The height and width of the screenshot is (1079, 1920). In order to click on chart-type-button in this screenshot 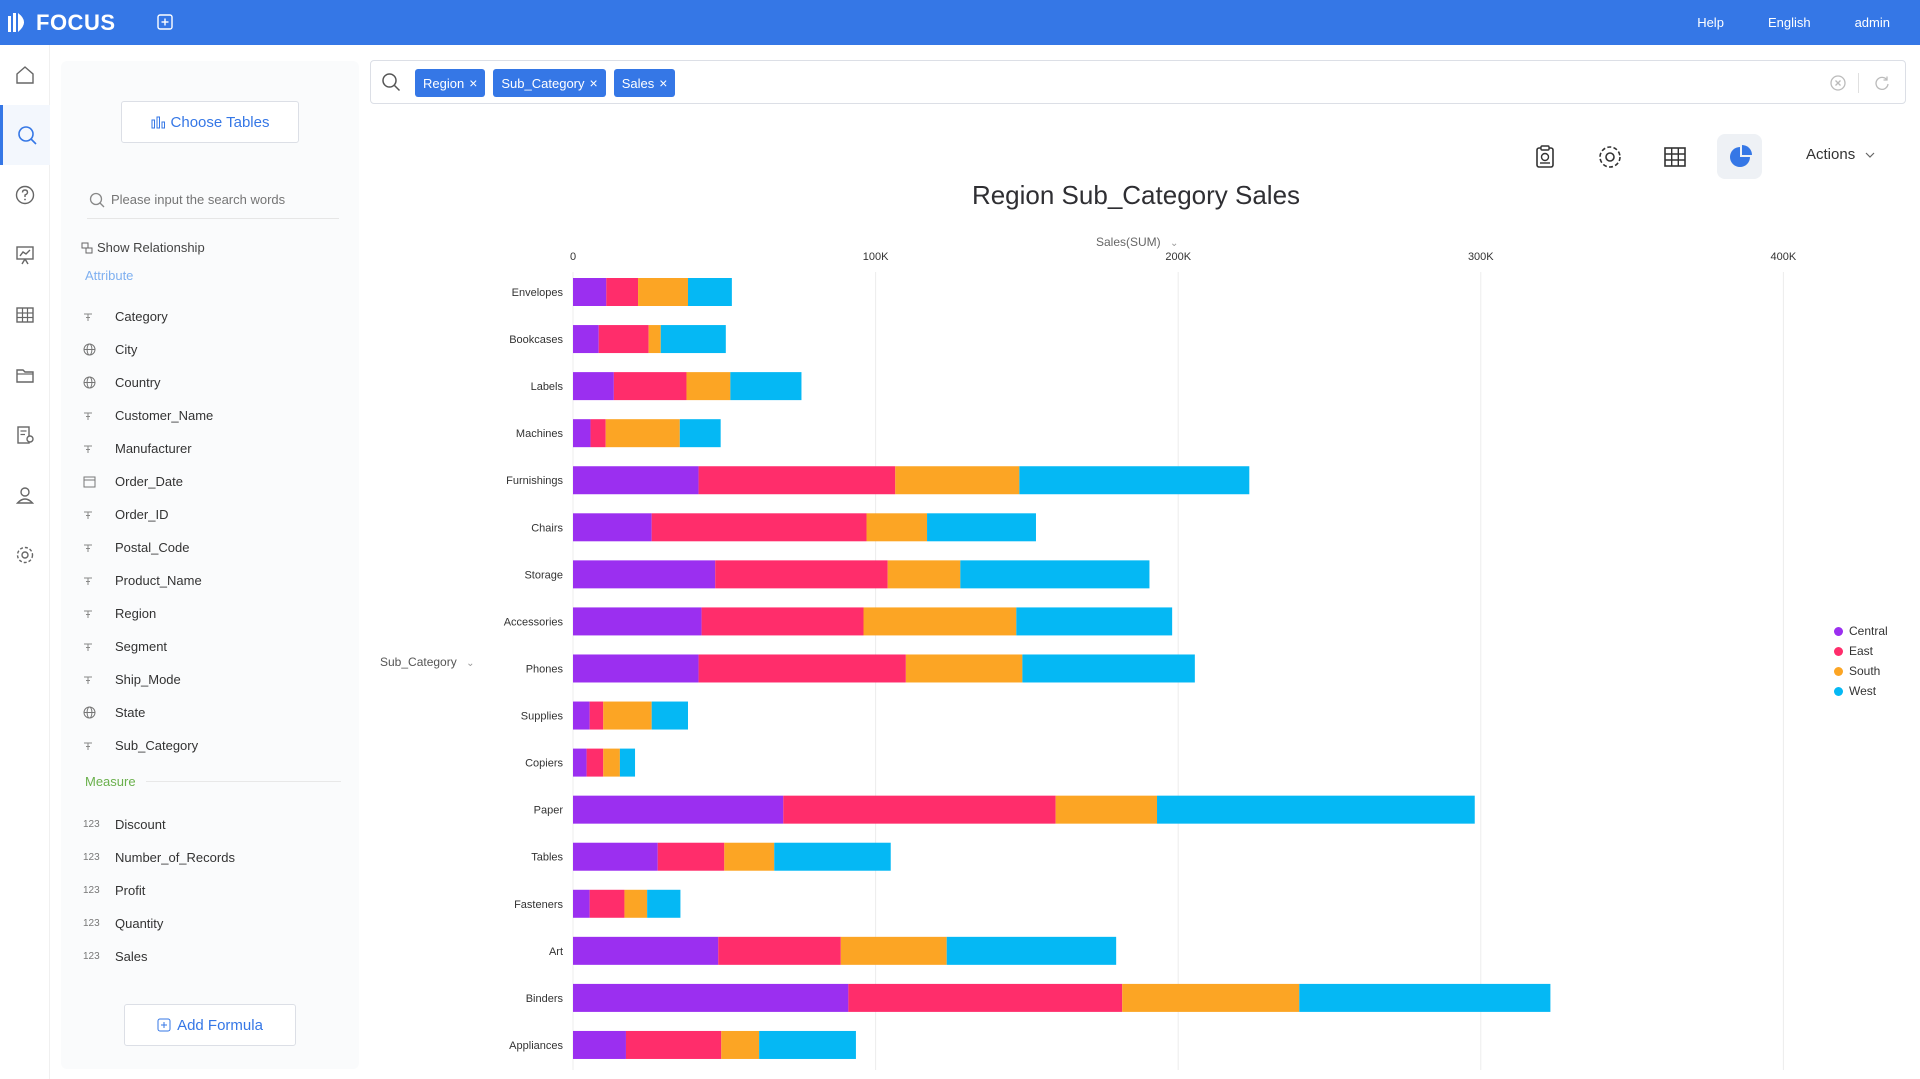, I will do `click(1739, 156)`.